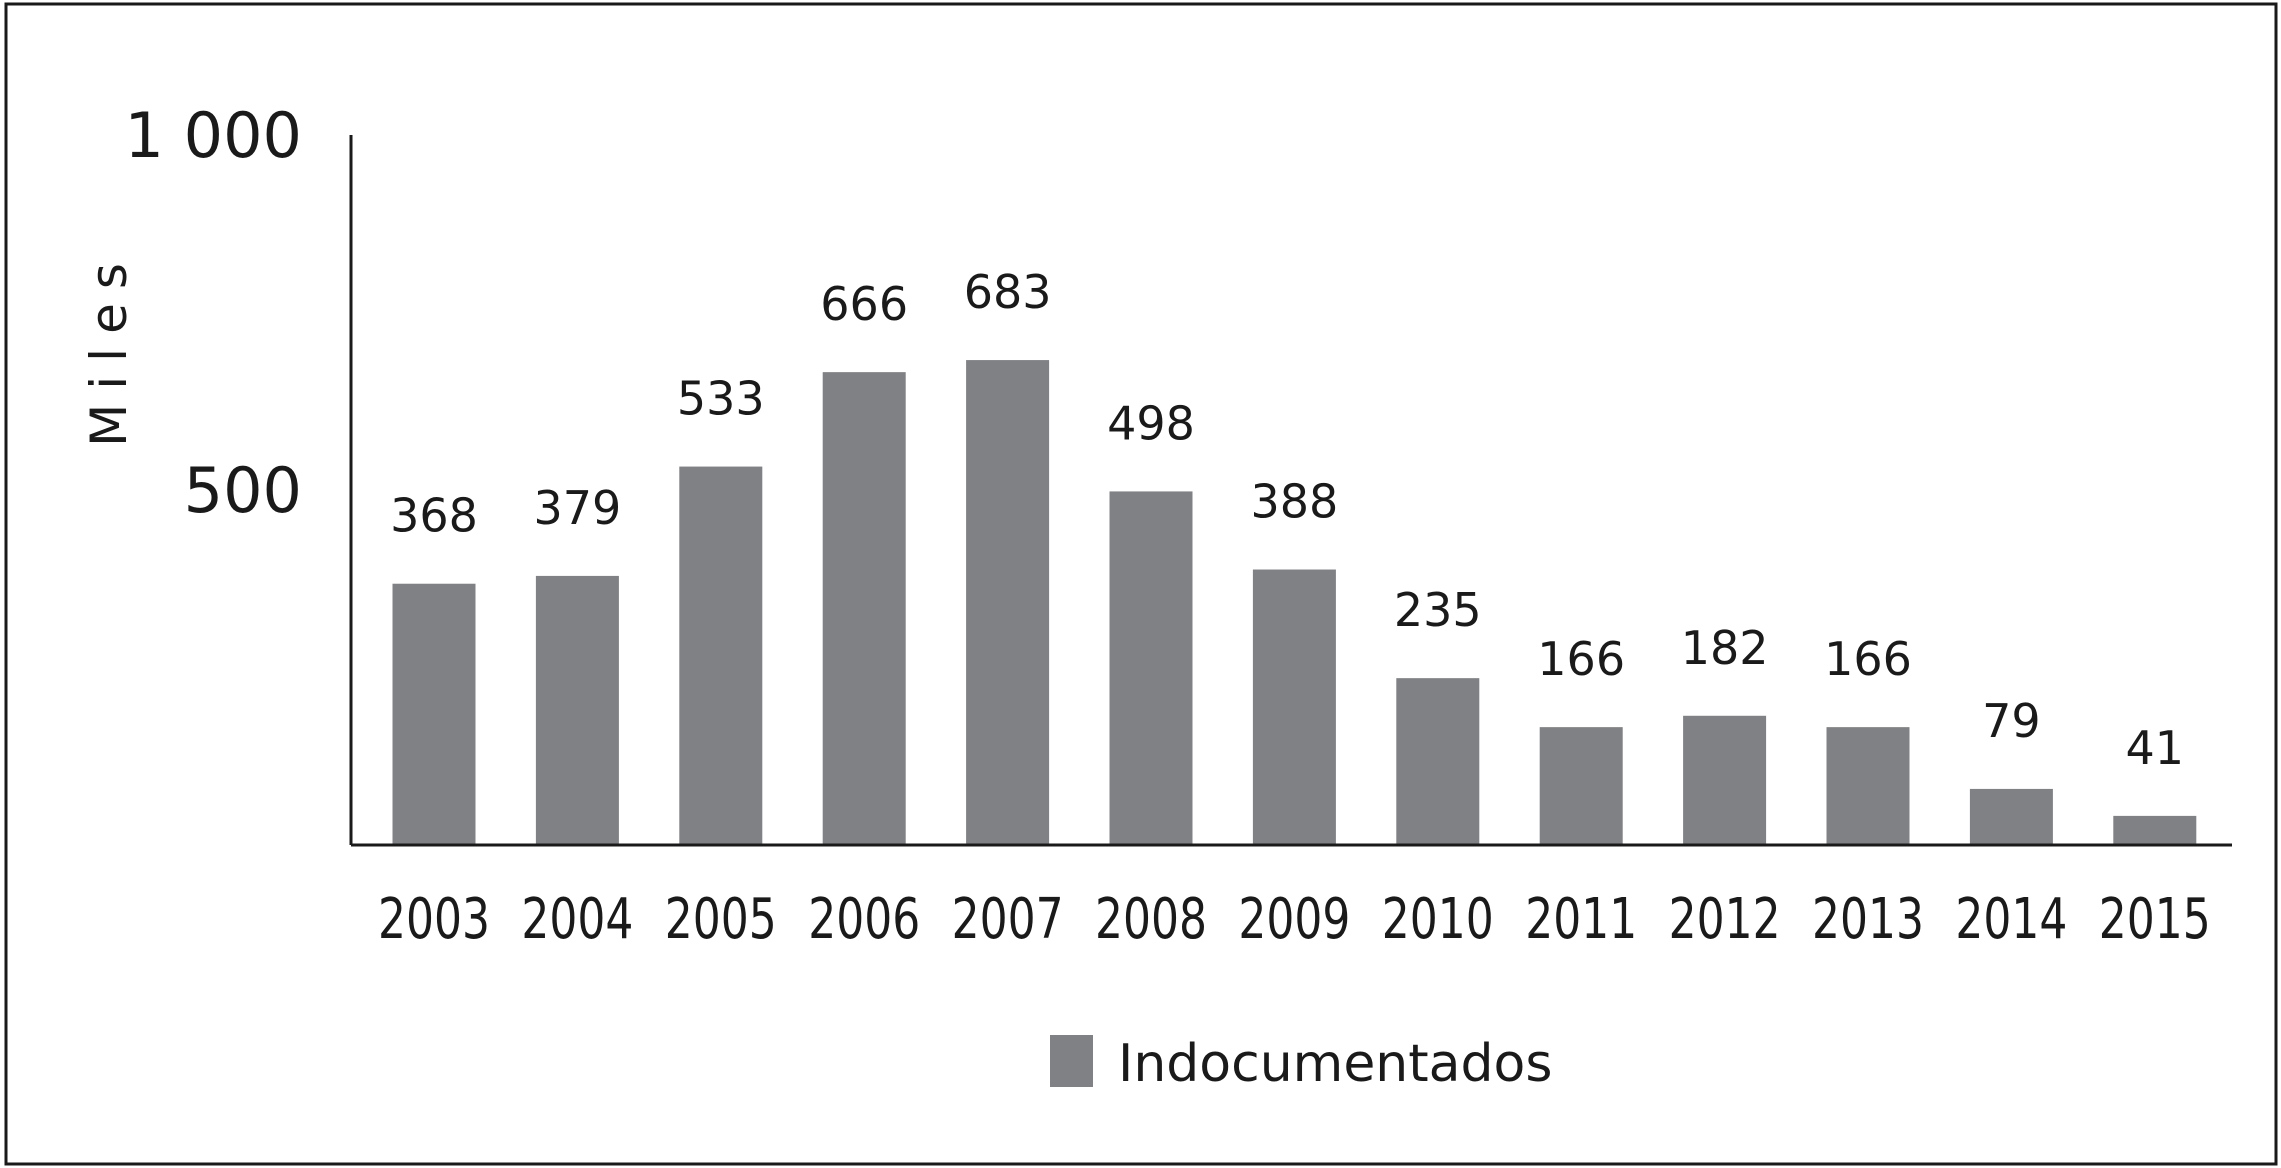 The image size is (2281, 1168). I want to click on bar-2011, so click(1581, 786).